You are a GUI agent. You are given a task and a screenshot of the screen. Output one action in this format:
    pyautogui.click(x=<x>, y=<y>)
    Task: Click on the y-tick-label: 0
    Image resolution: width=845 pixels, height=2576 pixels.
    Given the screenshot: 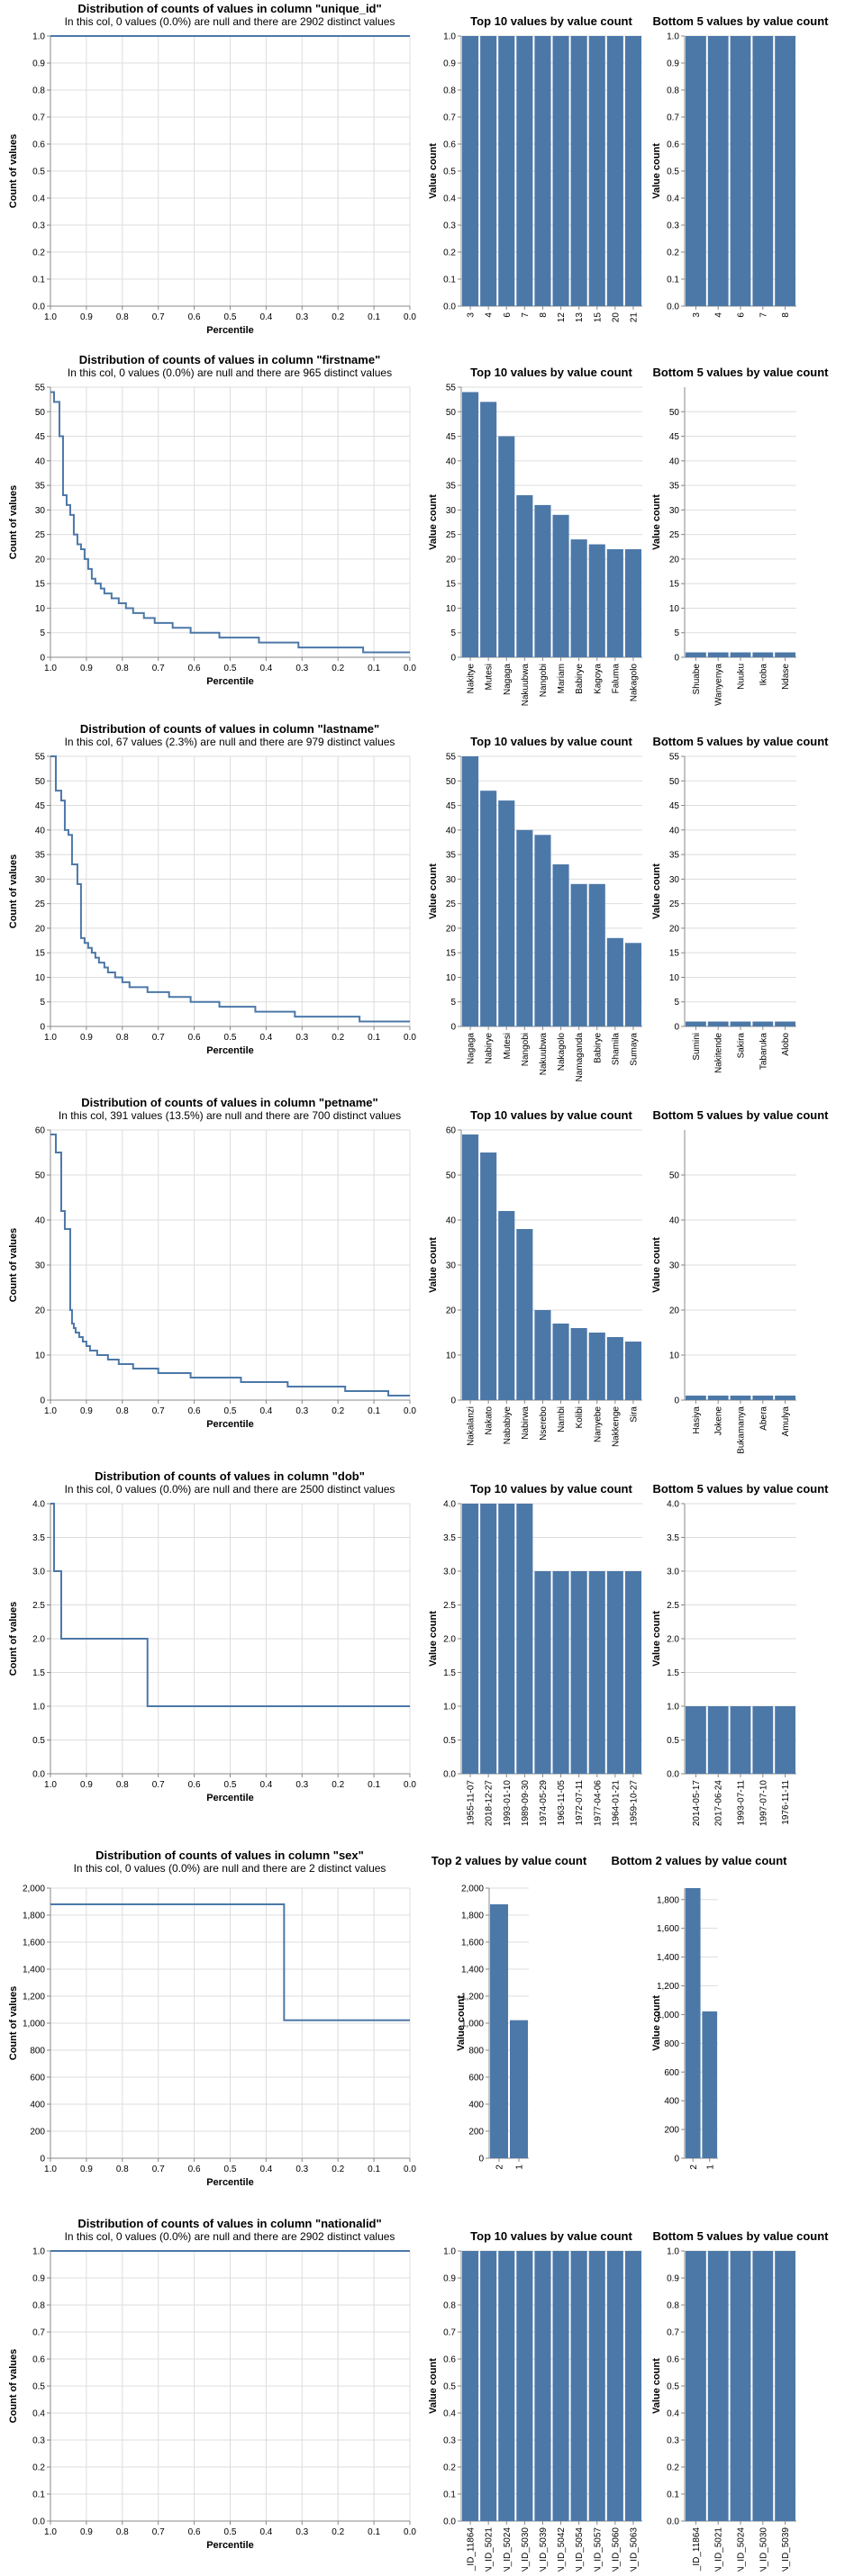 What is the action you would take?
    pyautogui.click(x=453, y=1401)
    